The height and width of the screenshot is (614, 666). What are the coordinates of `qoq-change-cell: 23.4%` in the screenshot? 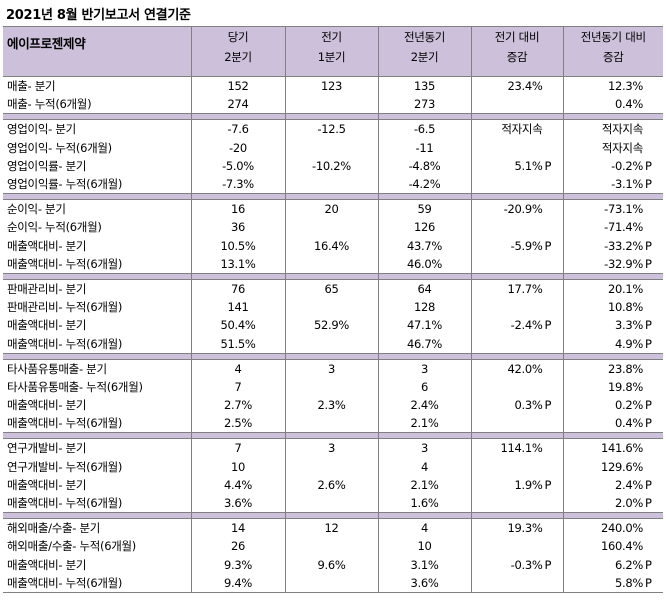 It's located at (516, 86).